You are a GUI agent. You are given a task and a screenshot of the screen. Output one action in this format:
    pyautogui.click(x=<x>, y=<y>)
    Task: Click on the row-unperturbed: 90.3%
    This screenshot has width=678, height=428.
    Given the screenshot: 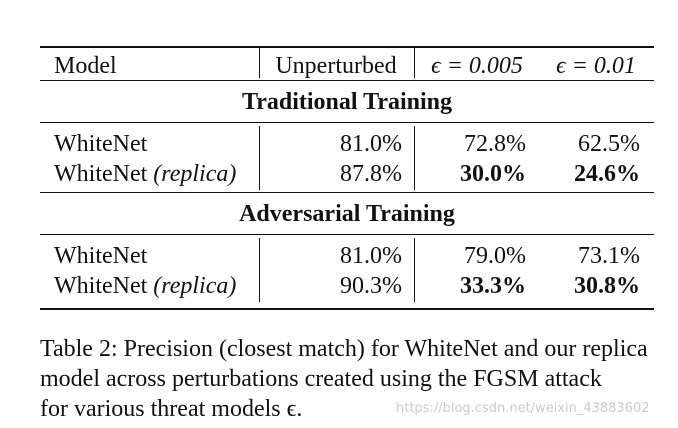 What is the action you would take?
    pyautogui.click(x=371, y=286)
    